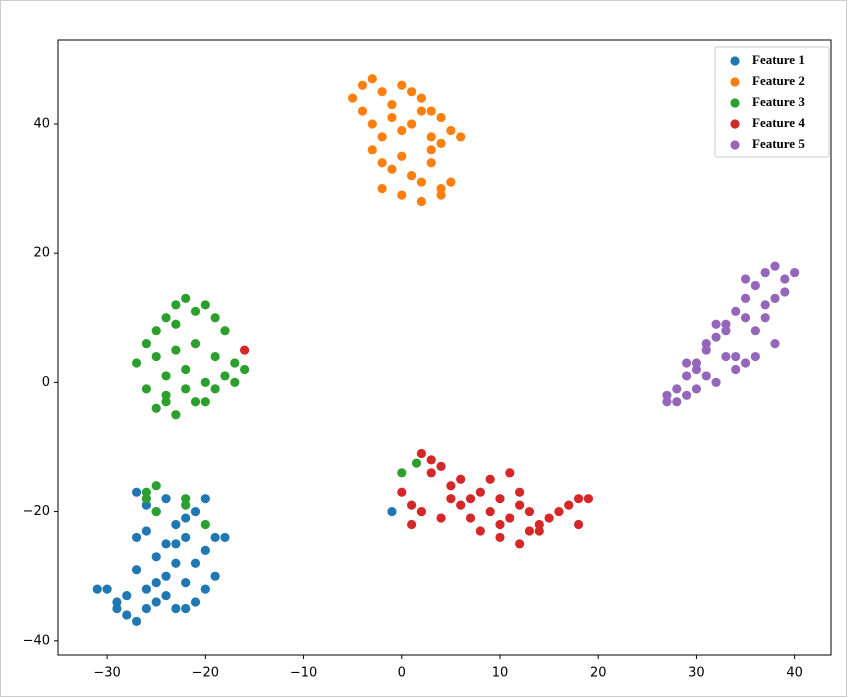 The width and height of the screenshot is (848, 698). I want to click on y-tick-label: 0, so click(46, 382).